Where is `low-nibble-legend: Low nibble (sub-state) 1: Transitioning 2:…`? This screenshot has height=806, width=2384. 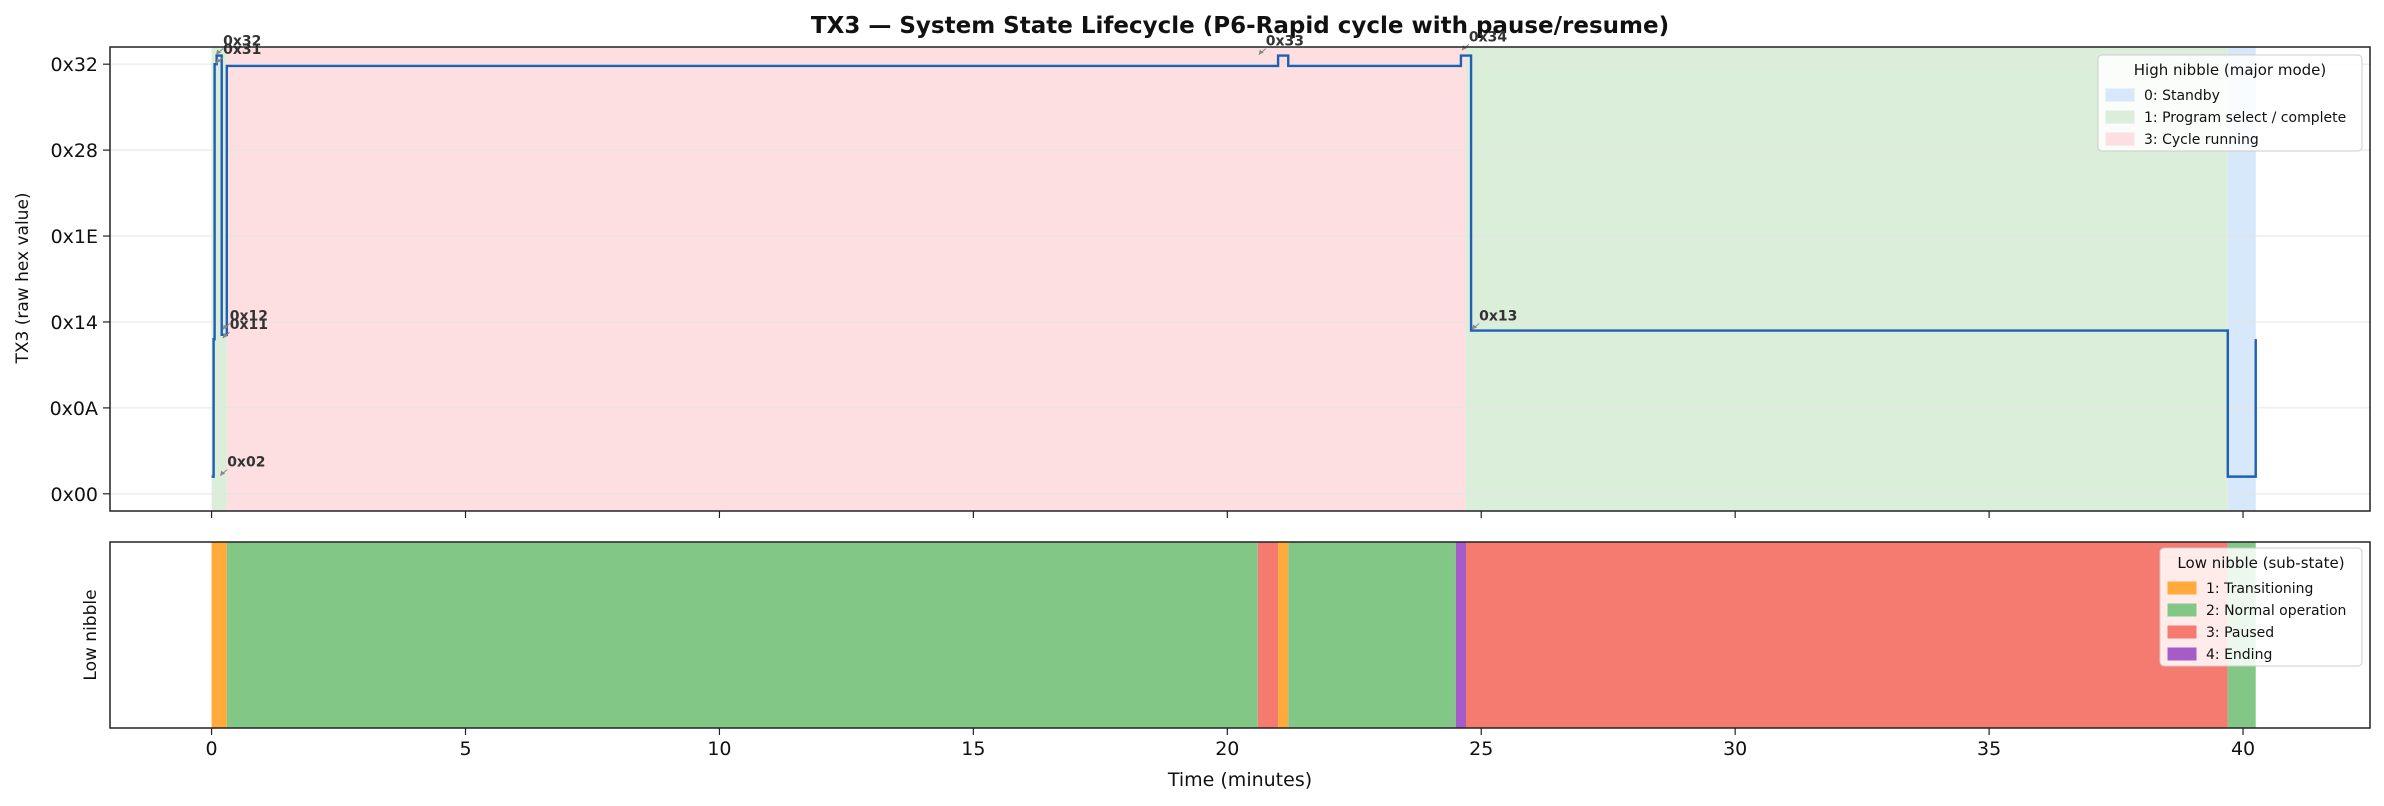
low-nibble-legend: Low nibble (sub-state) 1: Transitioning 2:… is located at coordinates (2261, 607).